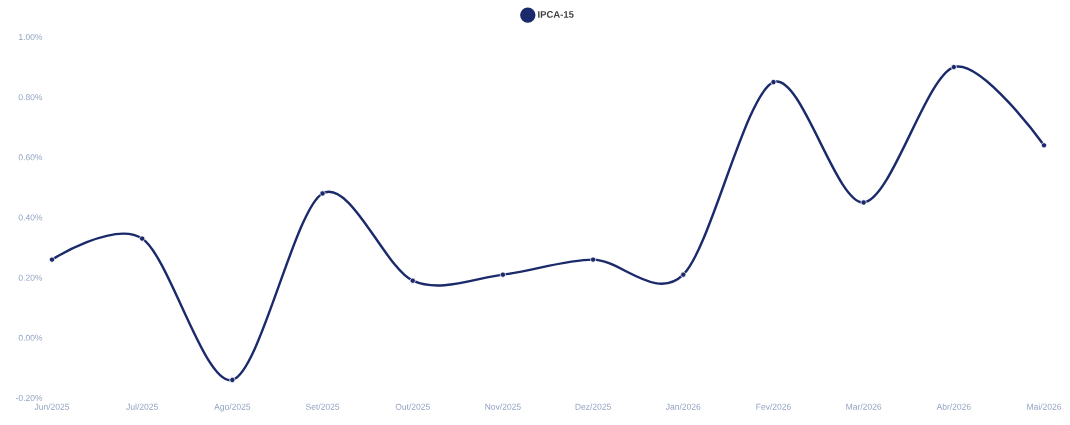 The width and height of the screenshot is (1070, 425). What do you see at coordinates (412, 406) in the screenshot?
I see `x-tick-label: Out/2025` at bounding box center [412, 406].